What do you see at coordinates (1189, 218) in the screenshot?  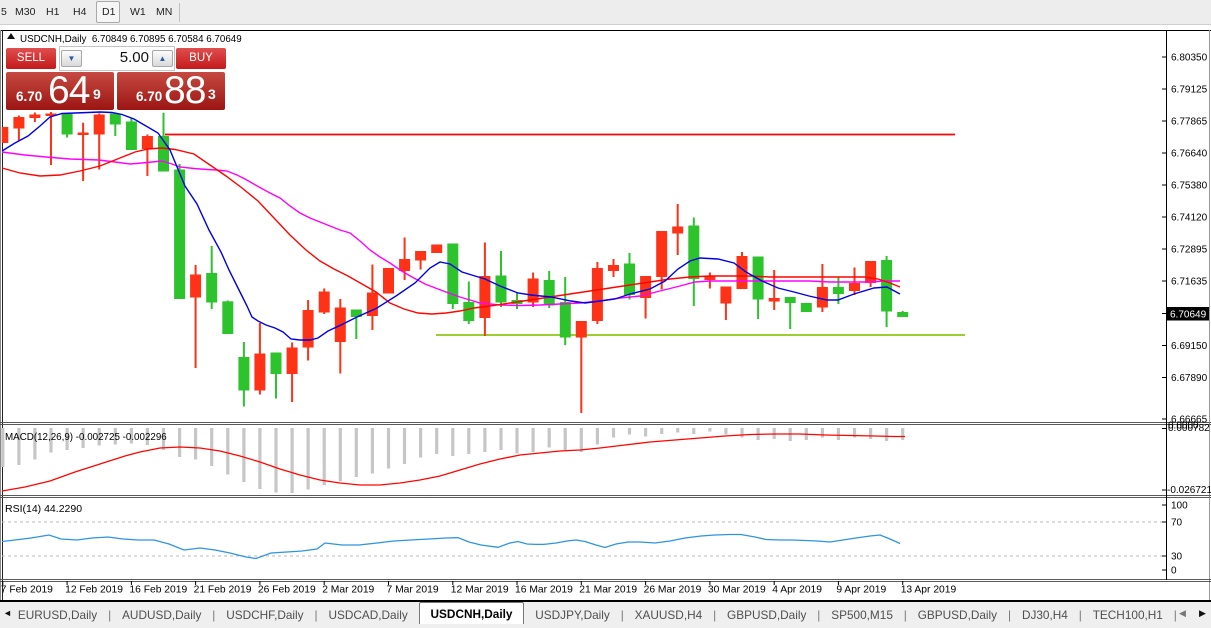 I see `svg-text: 6.74120` at bounding box center [1189, 218].